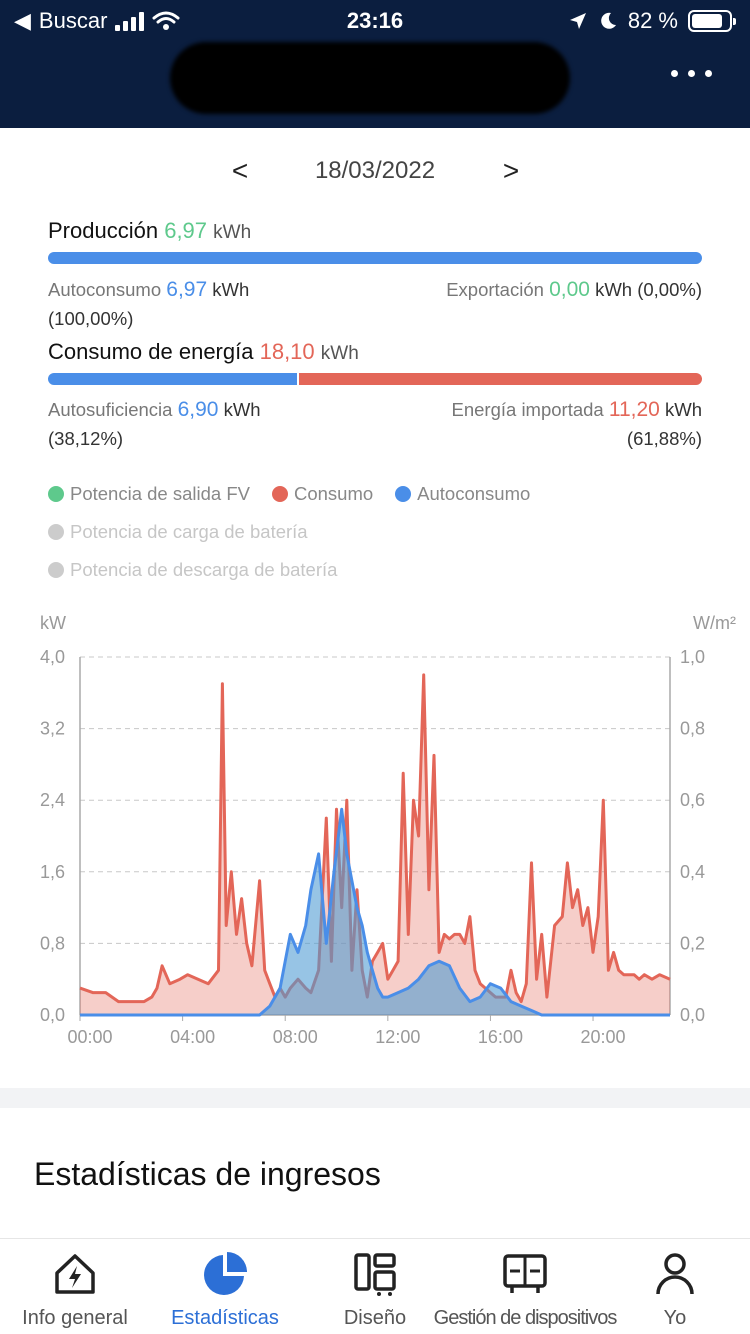 This screenshot has height=1334, width=750. I want to click on legend-battery-discharge: Potencia de descarga de batería, so click(192, 570).